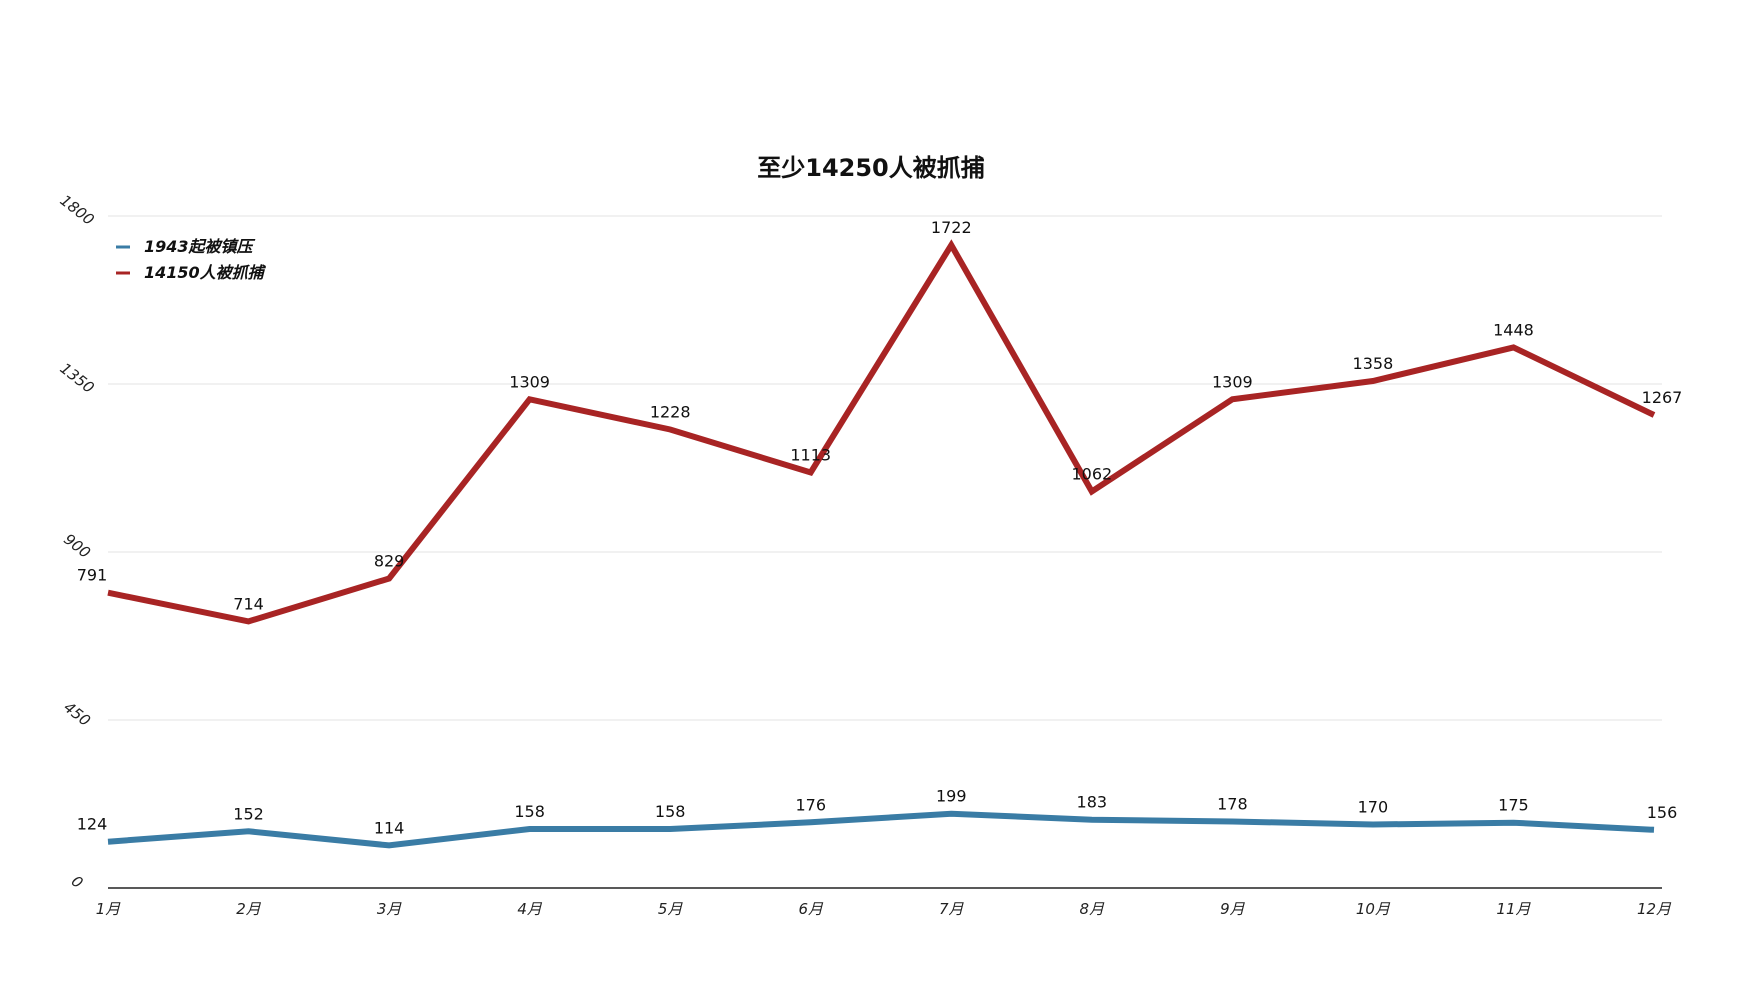  Describe the element at coordinates (389, 561) in the screenshot. I see `data-label: 829` at that location.